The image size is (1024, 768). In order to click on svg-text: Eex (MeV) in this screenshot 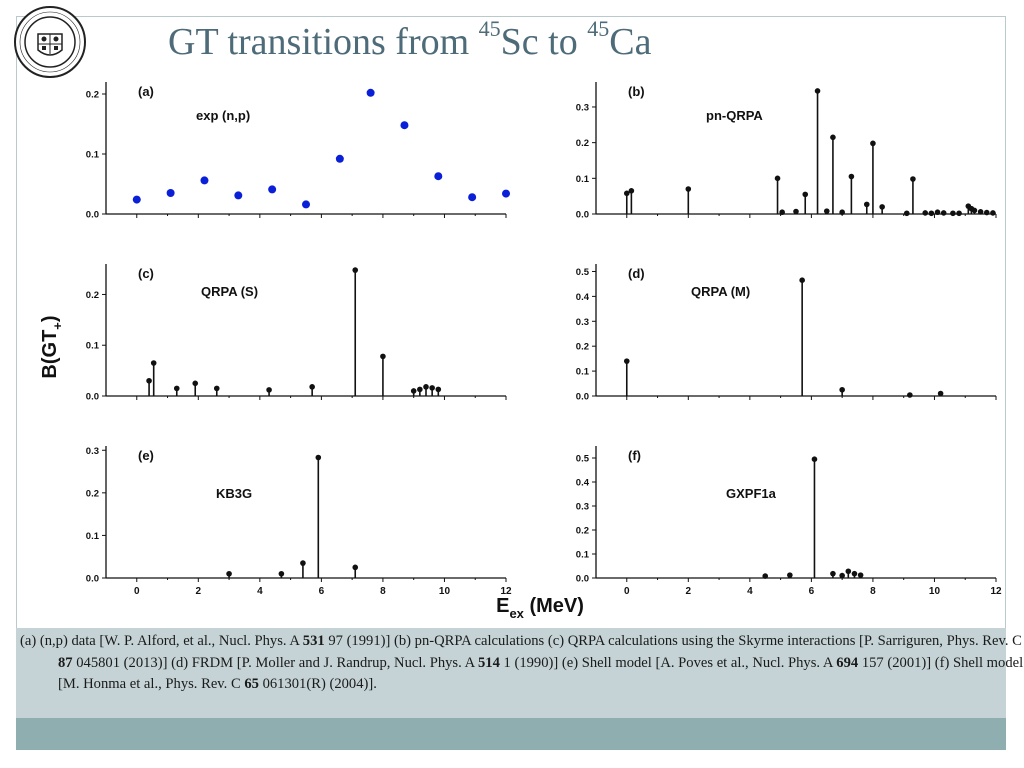, I will do `click(540, 608)`.